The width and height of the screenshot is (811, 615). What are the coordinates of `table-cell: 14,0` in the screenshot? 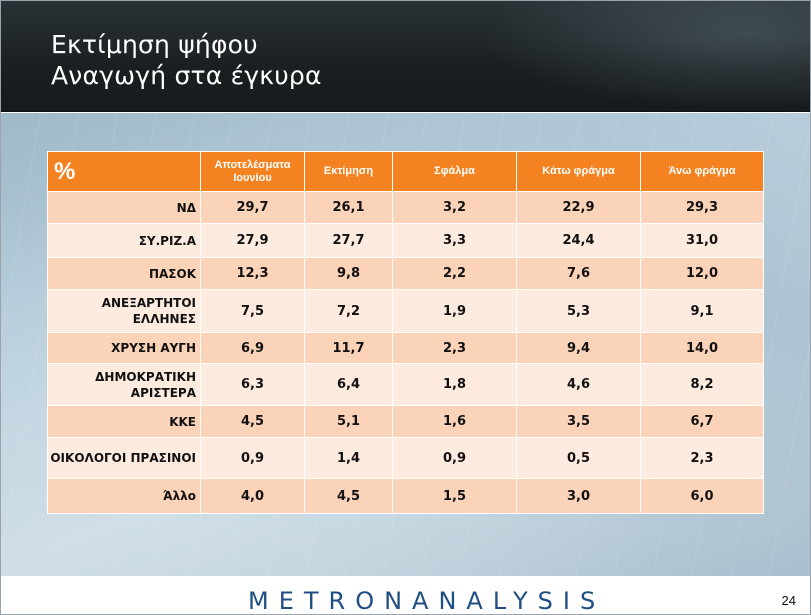 It's located at (702, 348).